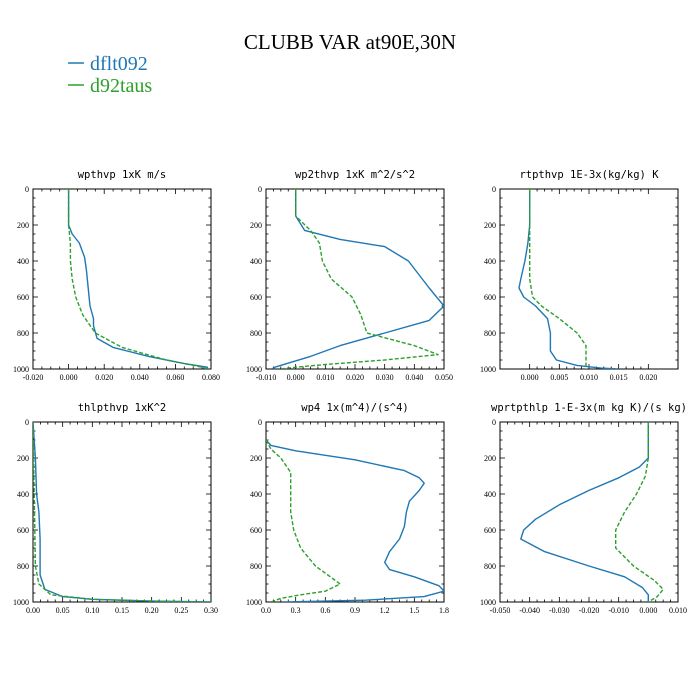 The width and height of the screenshot is (700, 700). What do you see at coordinates (589, 408) in the screenshot?
I see `panel-title: wprtpthlp 1-E-3x(m kg K)/(s kg)` at bounding box center [589, 408].